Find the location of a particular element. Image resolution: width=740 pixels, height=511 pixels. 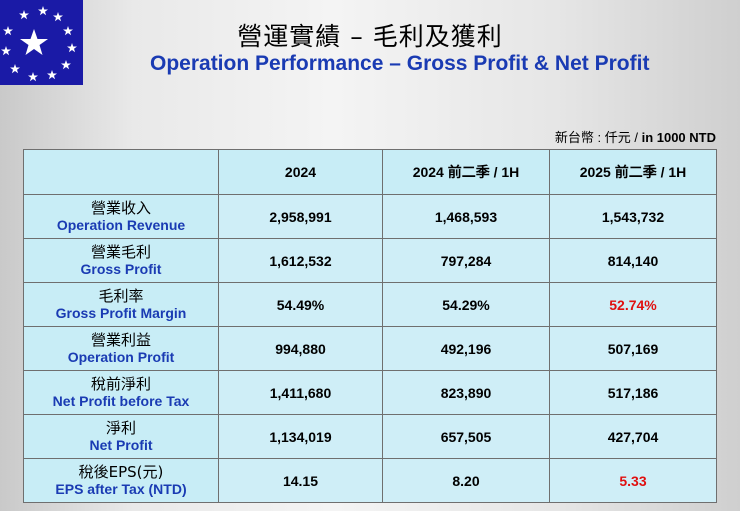

cell-value: 814,140 is located at coordinates (633, 260).